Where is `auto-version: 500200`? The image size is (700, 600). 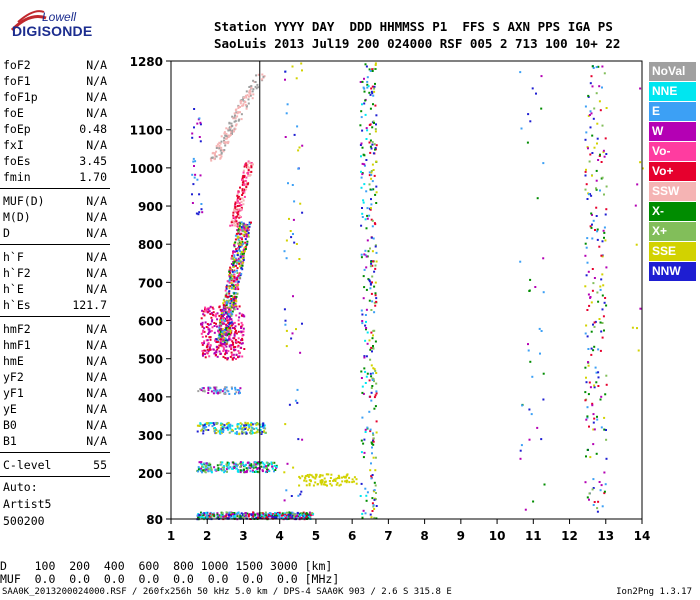 auto-version: 500200 is located at coordinates (24, 521).